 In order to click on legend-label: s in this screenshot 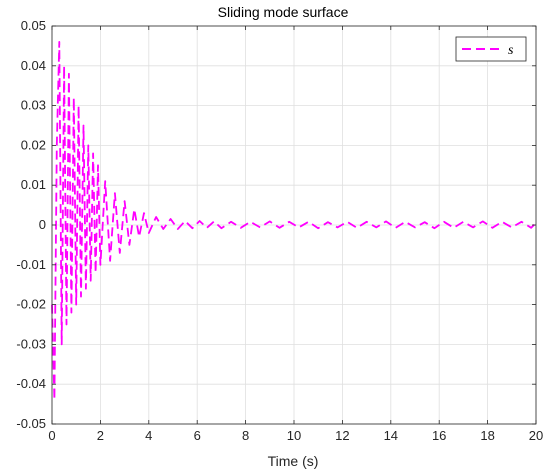, I will do `click(511, 50)`.